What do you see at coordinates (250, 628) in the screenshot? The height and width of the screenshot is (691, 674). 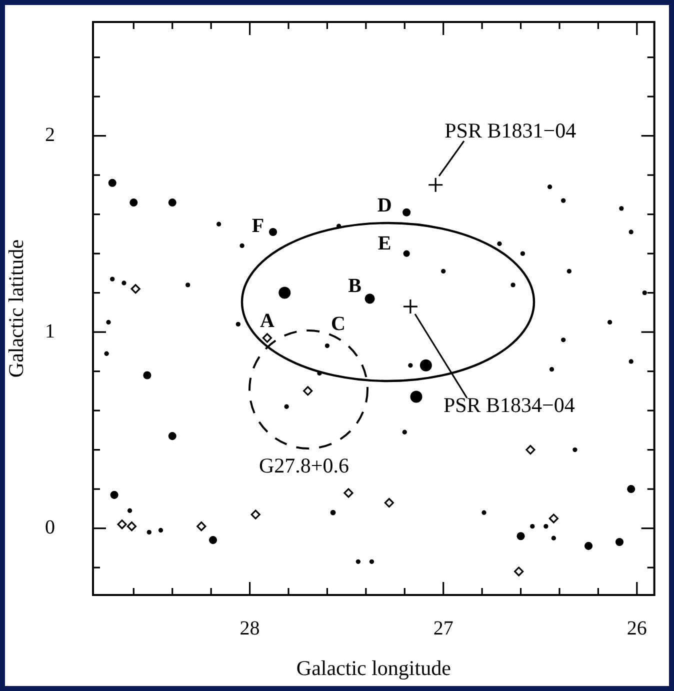 I see `x-tick-label: 28` at bounding box center [250, 628].